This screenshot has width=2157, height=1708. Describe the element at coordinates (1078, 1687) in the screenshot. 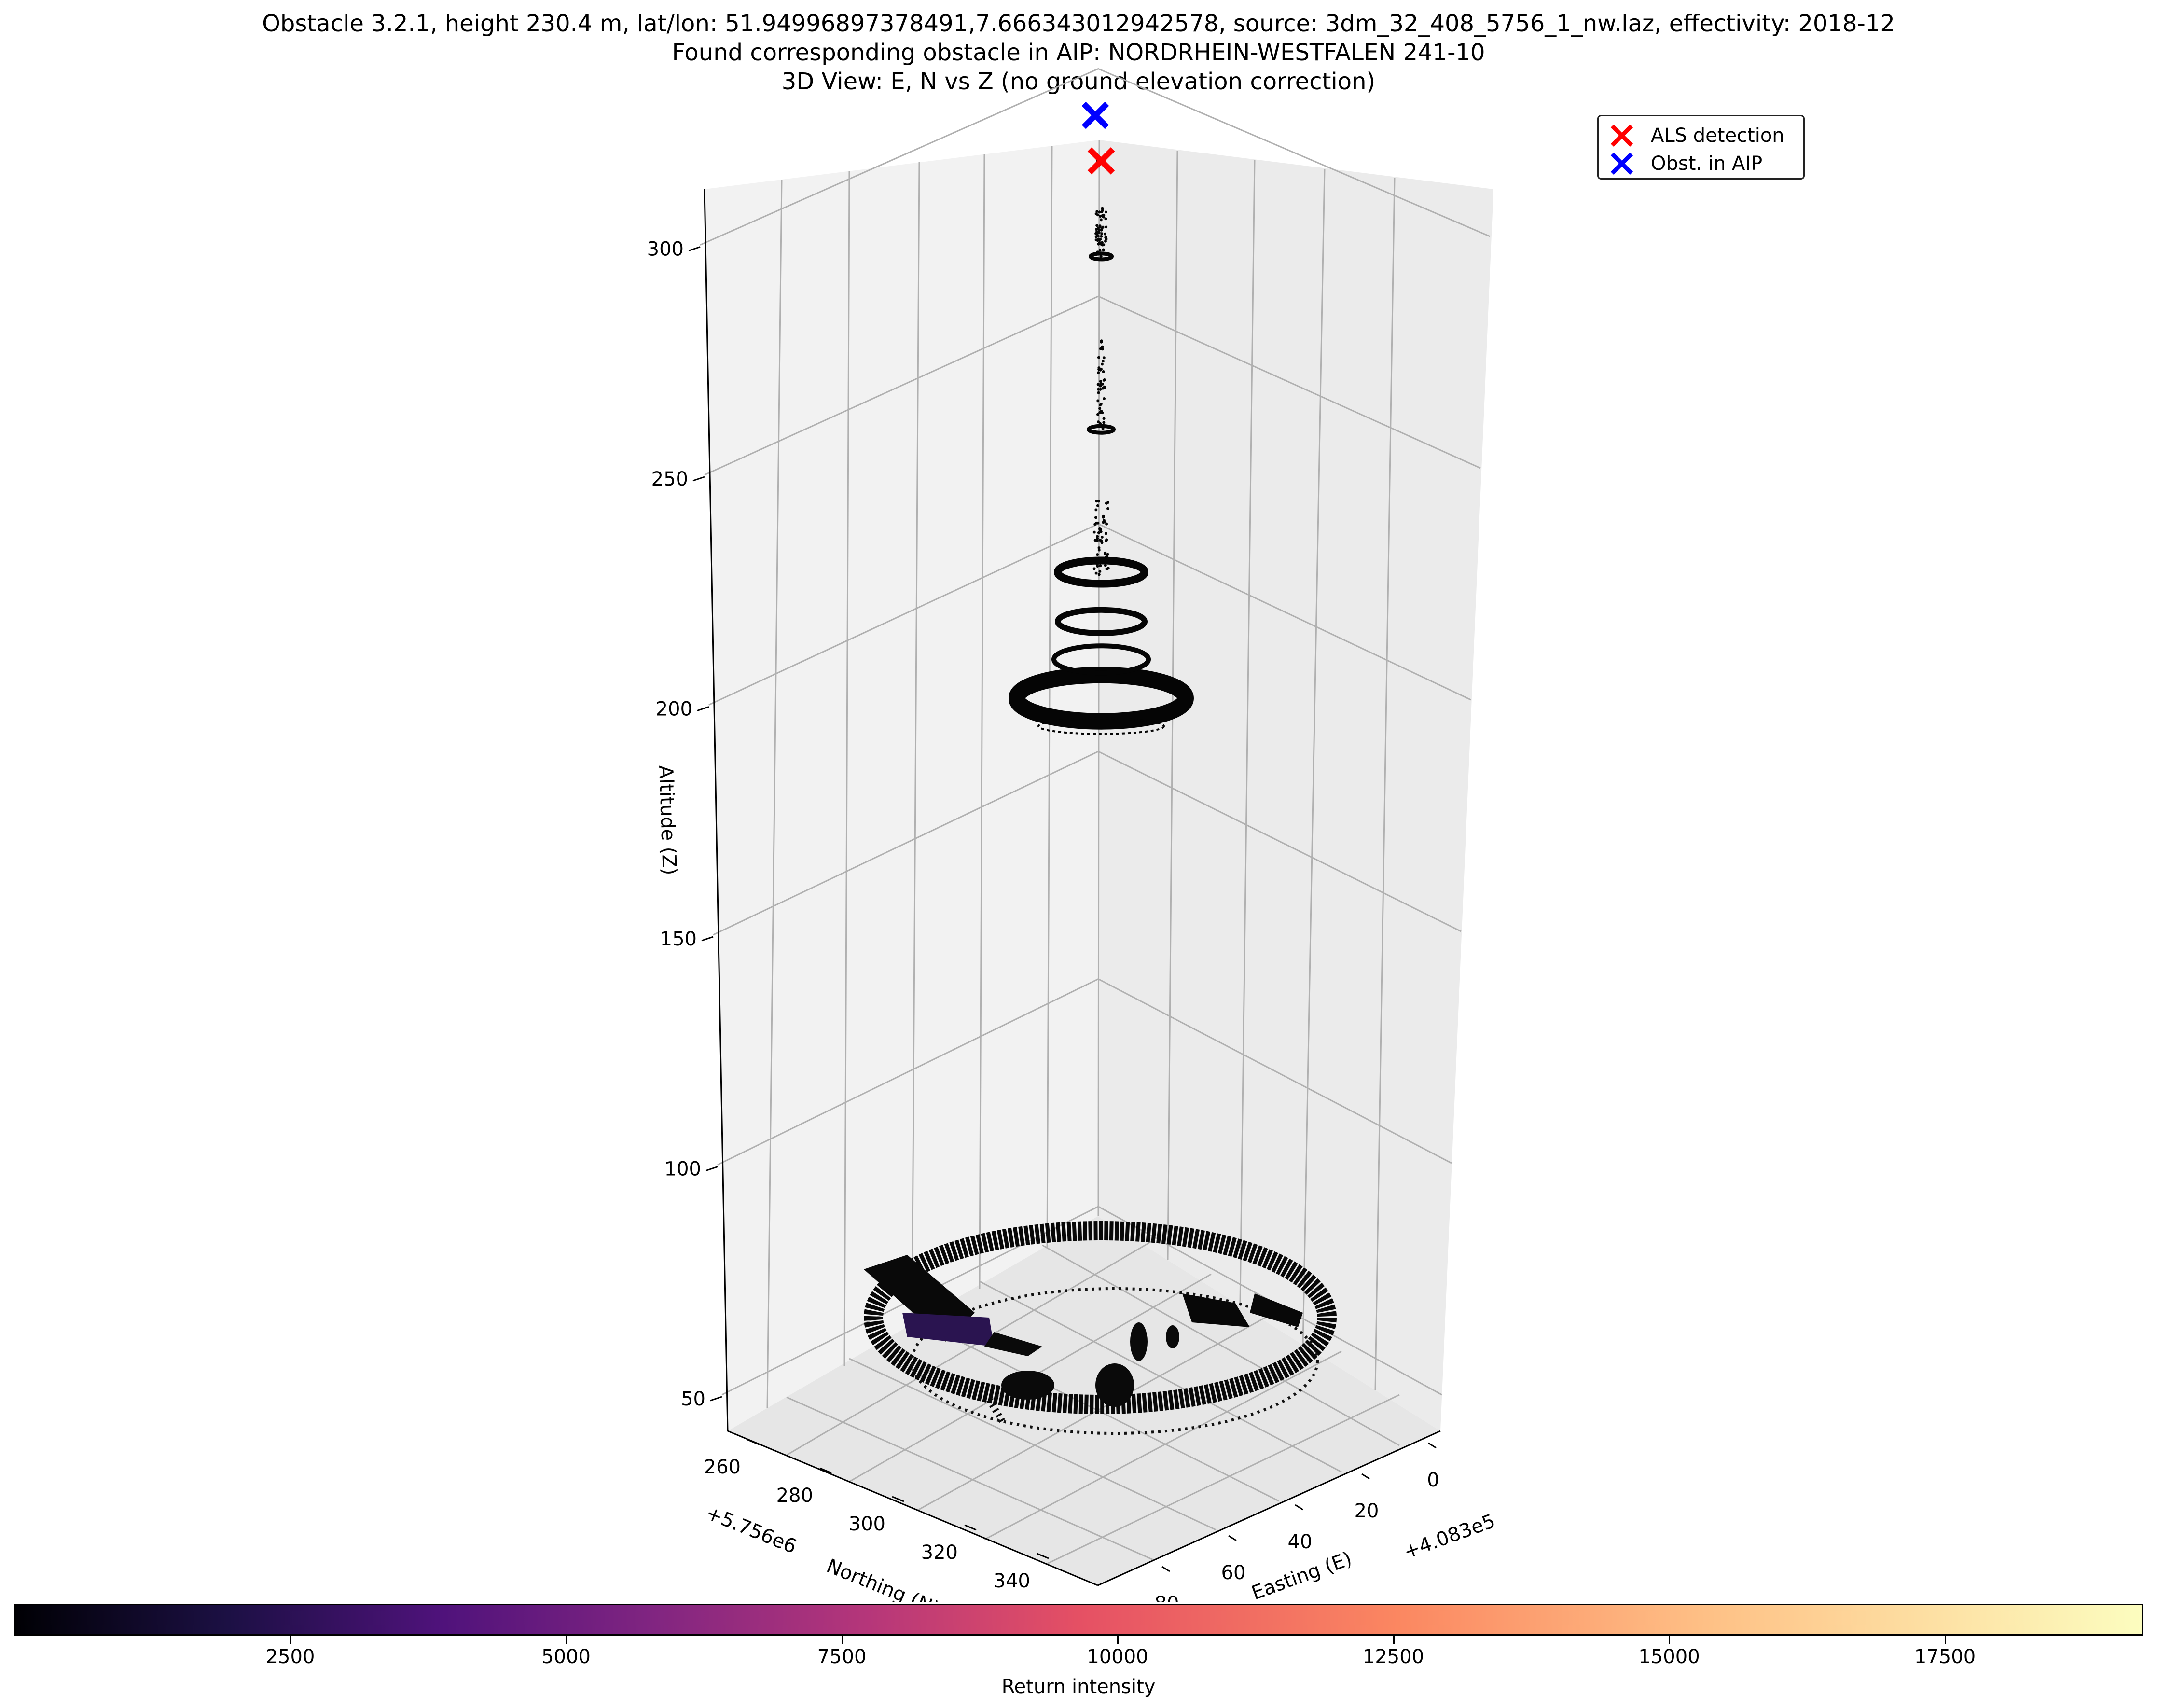

I see `colorbar-label: Return intensity` at that location.